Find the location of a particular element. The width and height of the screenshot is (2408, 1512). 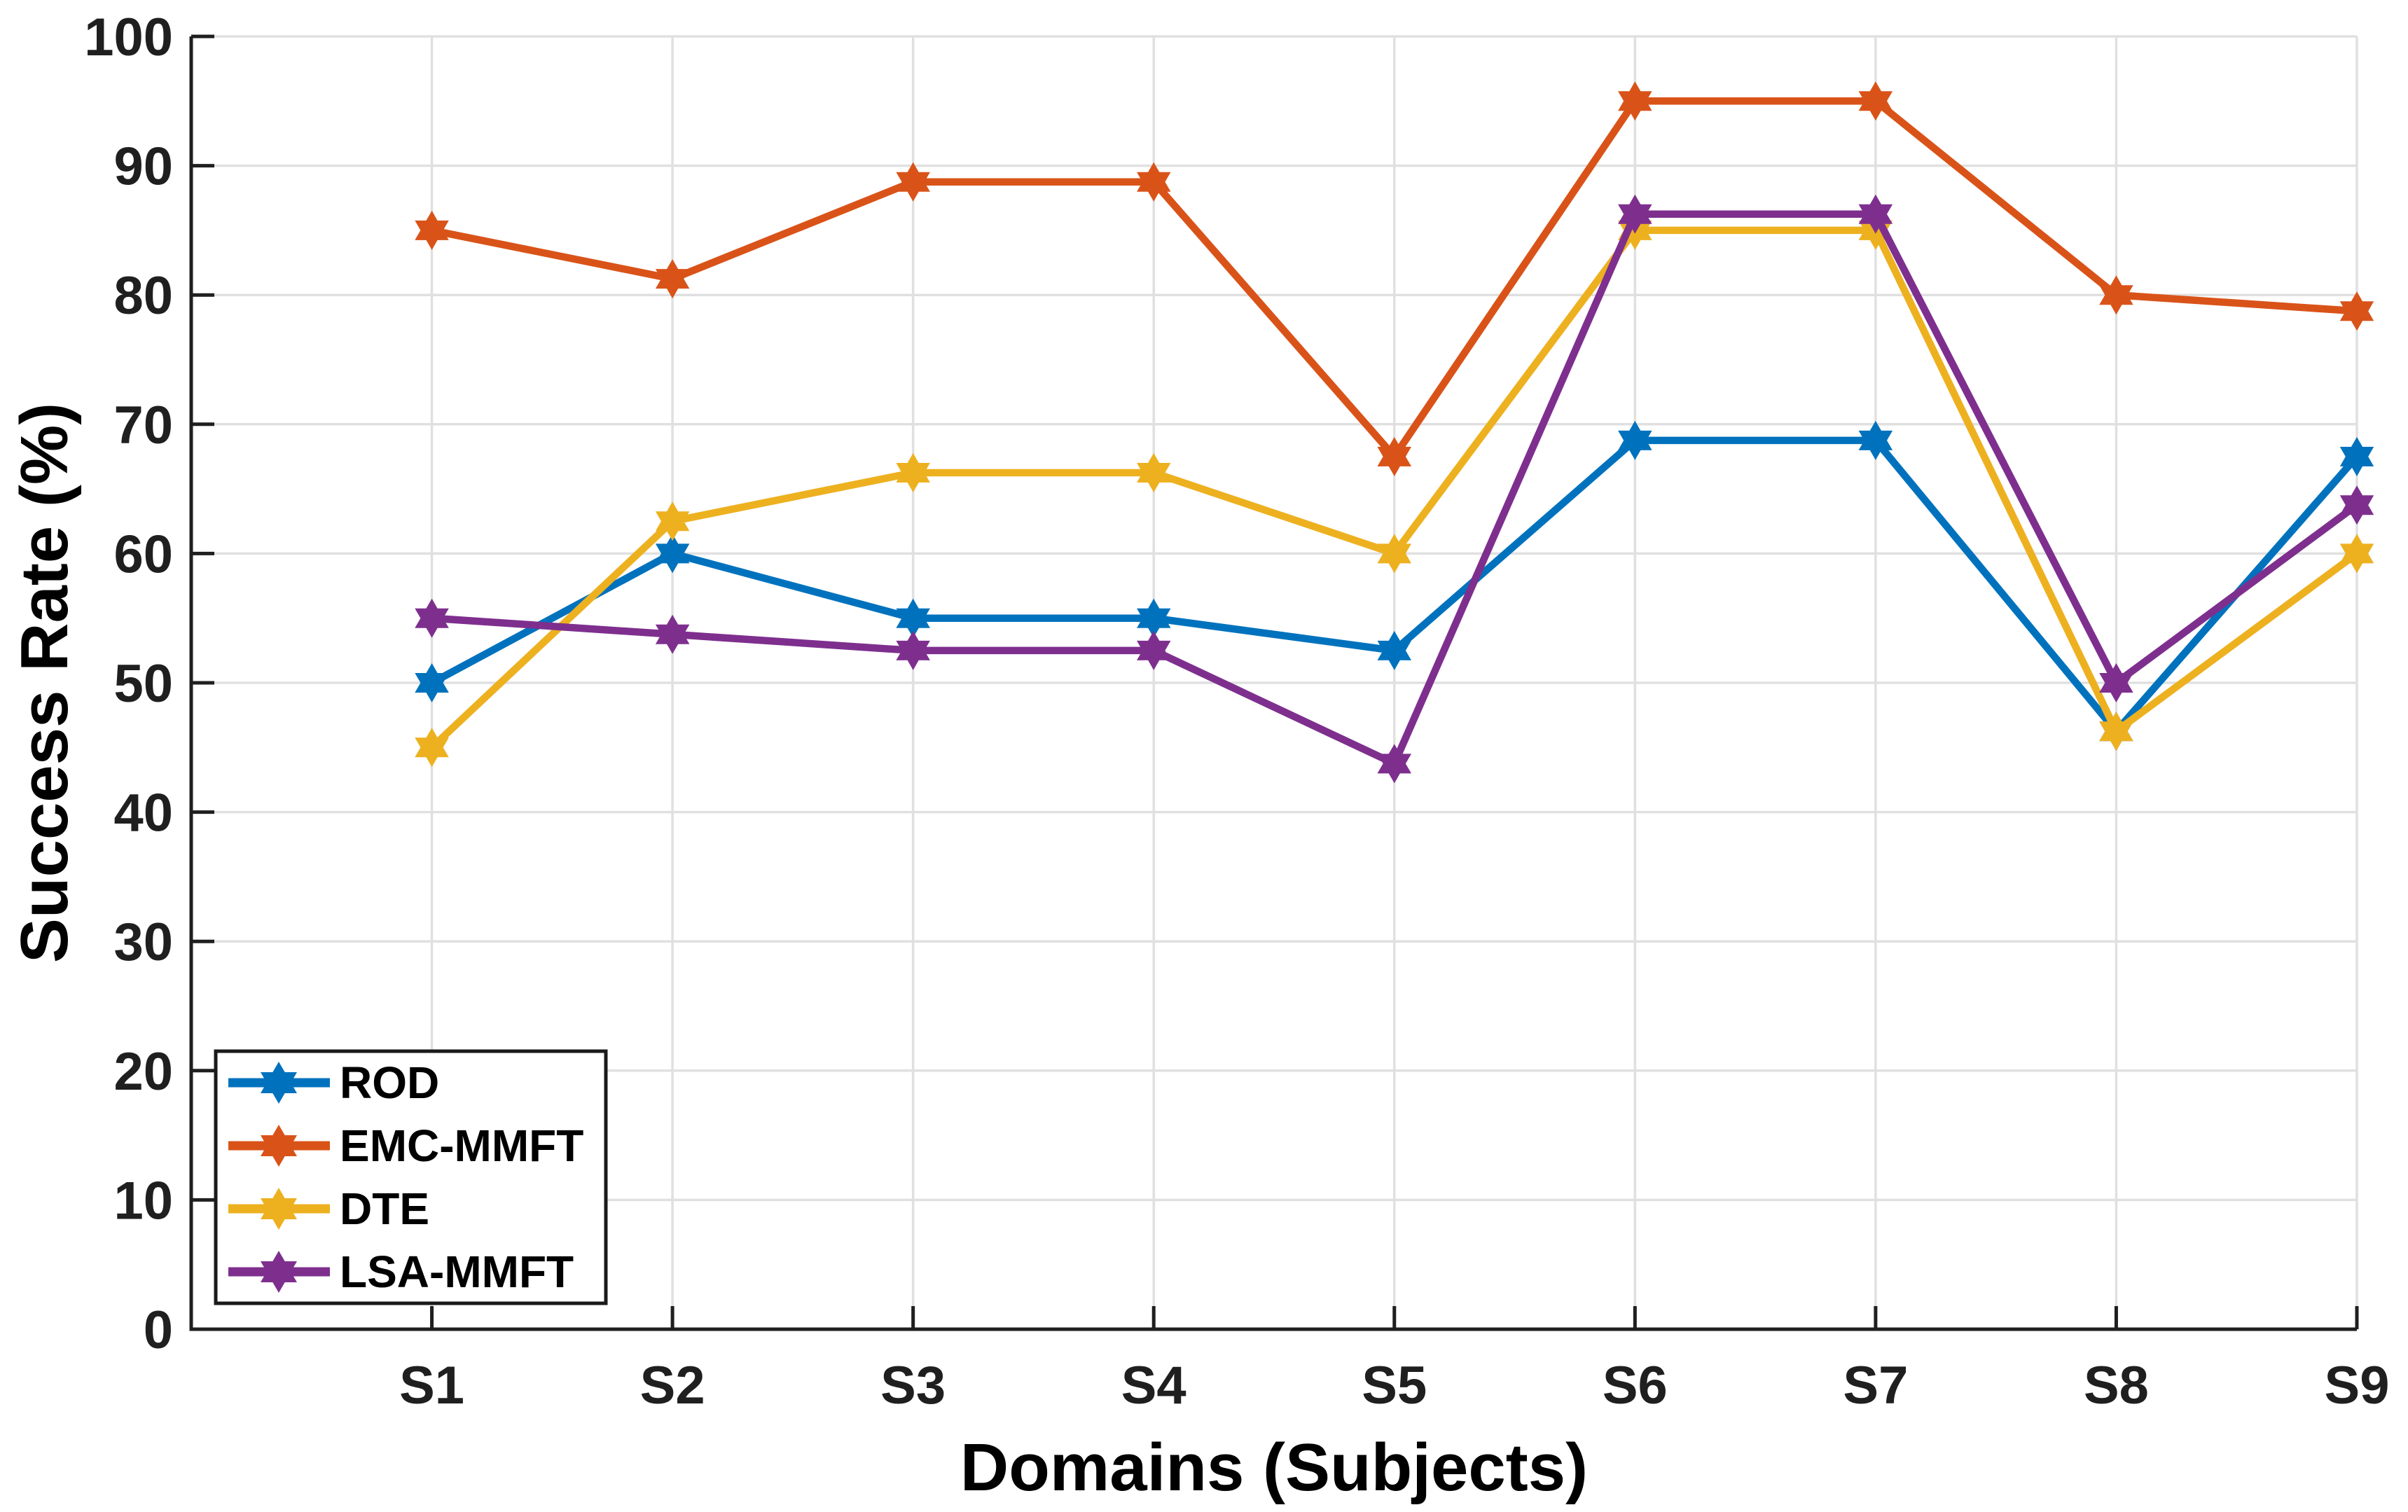

y-tick-label: 20 is located at coordinates (143, 1072).